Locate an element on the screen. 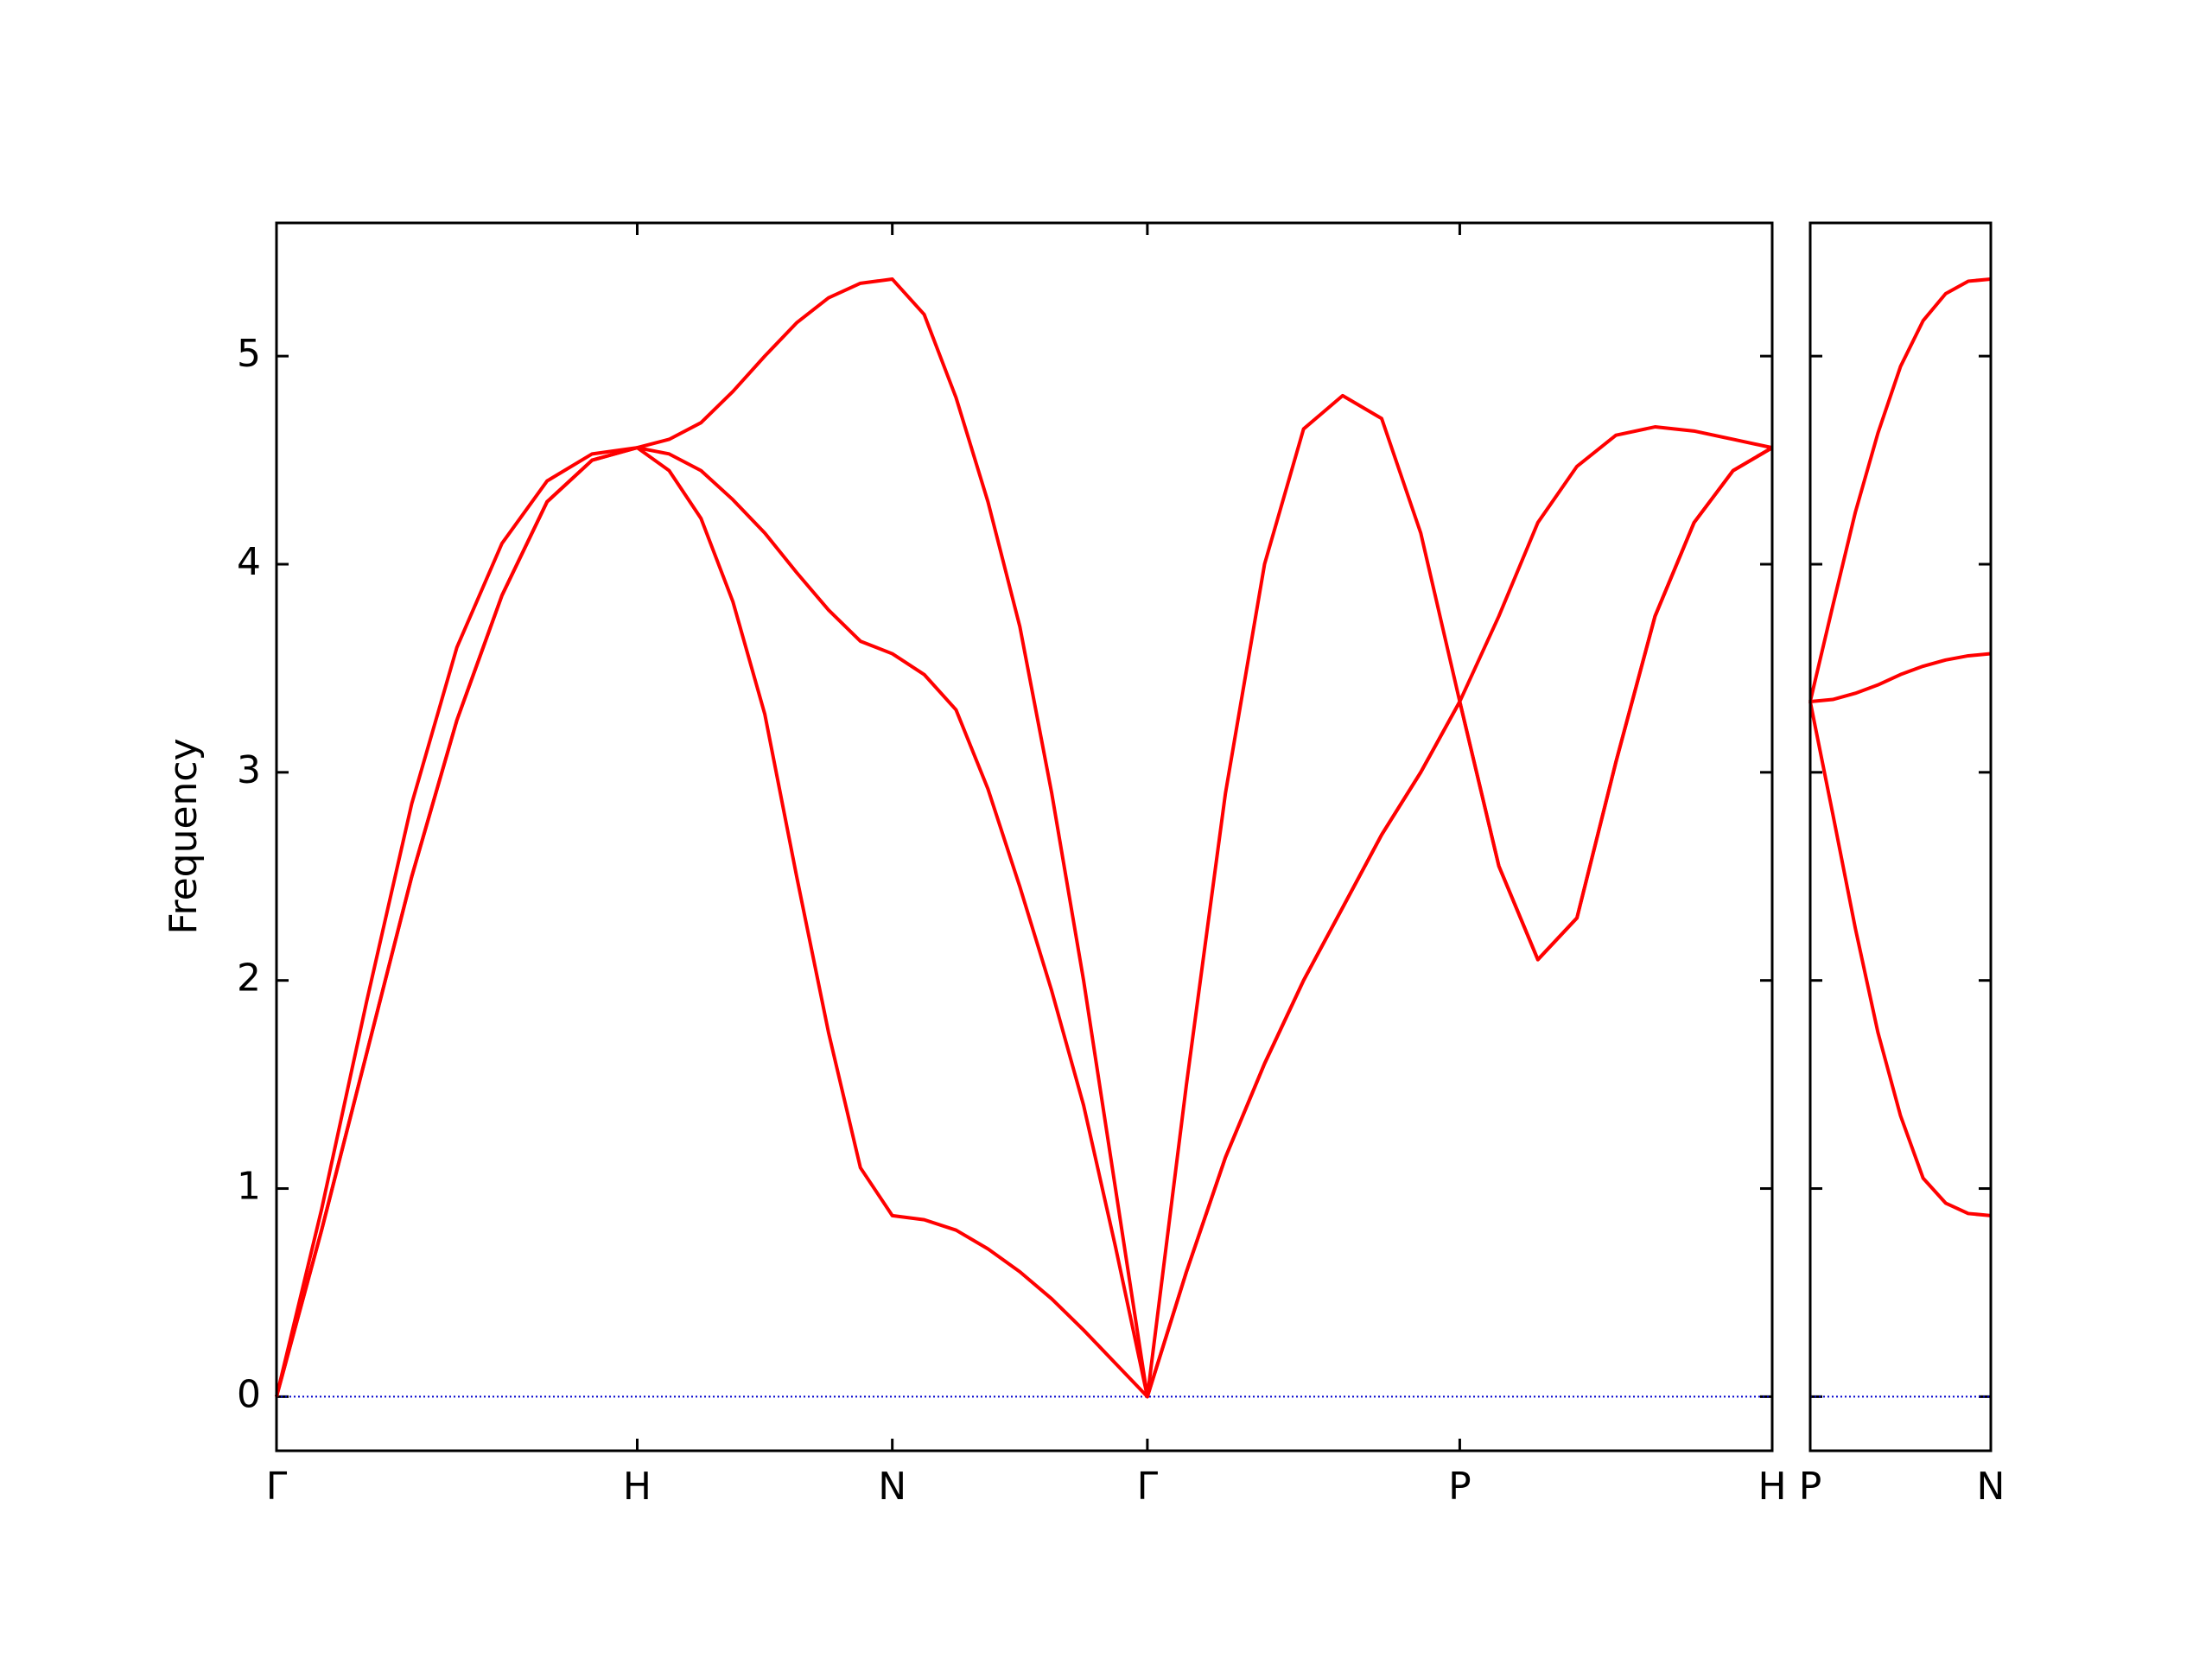  y-axis-label: Frequency is located at coordinates (184, 836).